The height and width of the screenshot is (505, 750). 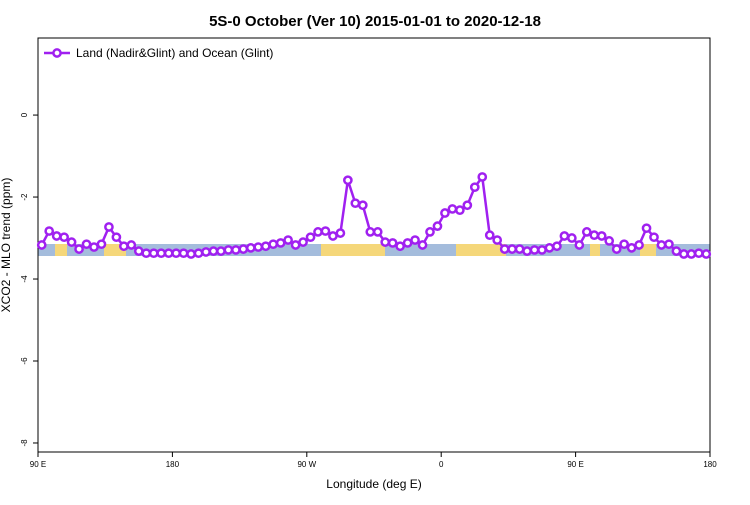 I want to click on x-tick-label: 90 W, so click(x=306, y=464).